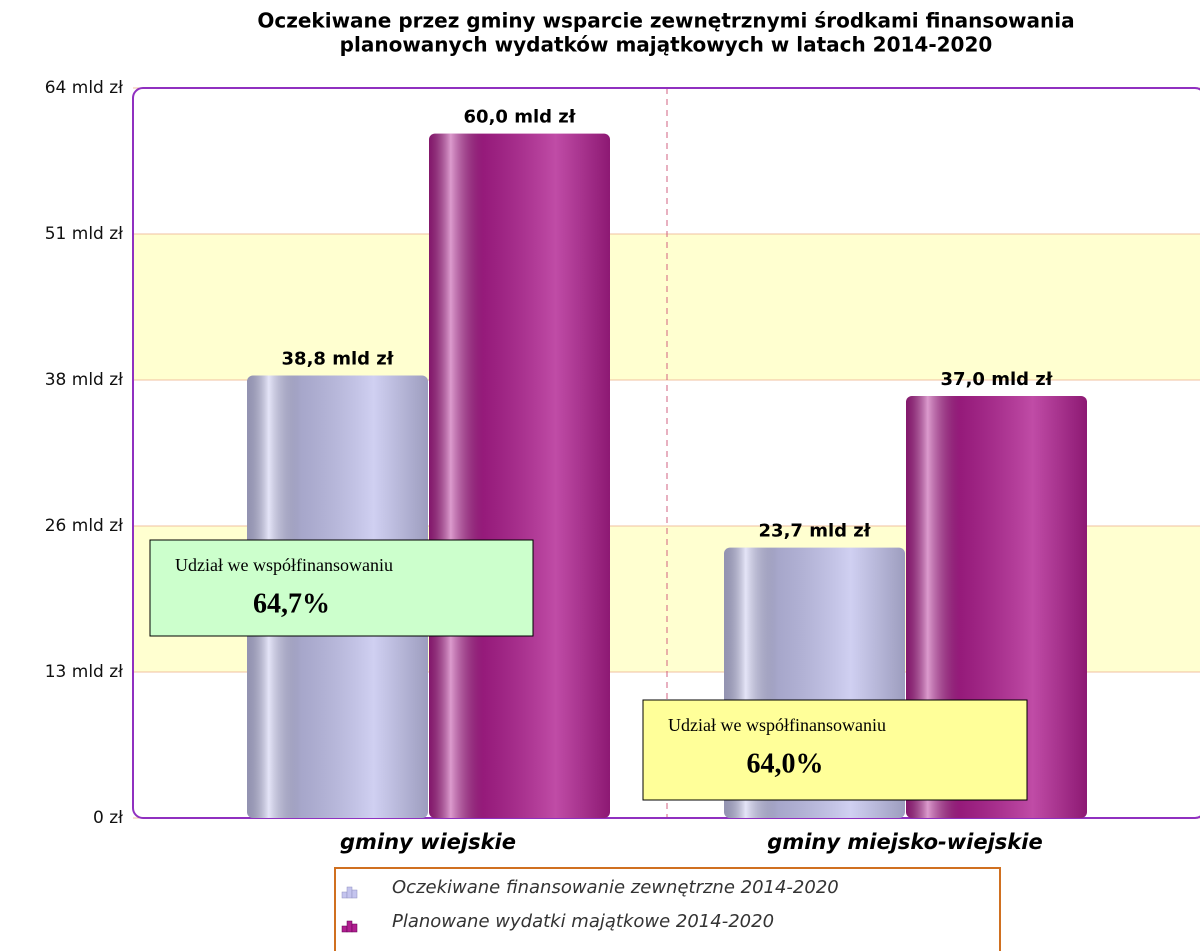 The image size is (1200, 951). I want to click on bar-shine, so click(519, 475).